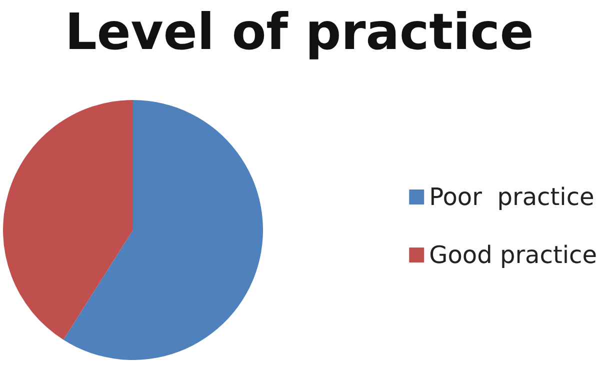  Describe the element at coordinates (299, 32) in the screenshot. I see `chart-title: Level of practice` at that location.